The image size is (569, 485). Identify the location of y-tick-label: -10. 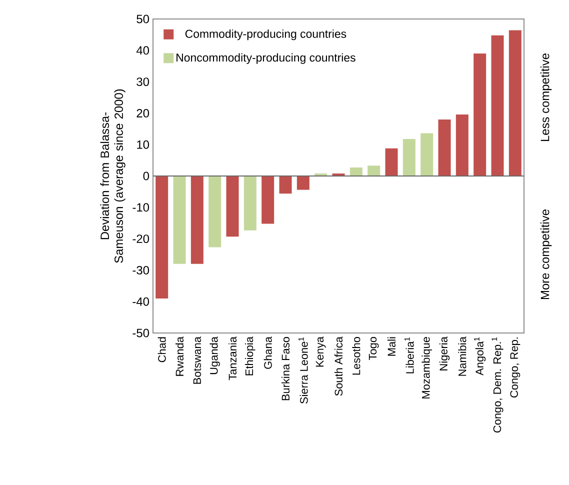
(141, 207).